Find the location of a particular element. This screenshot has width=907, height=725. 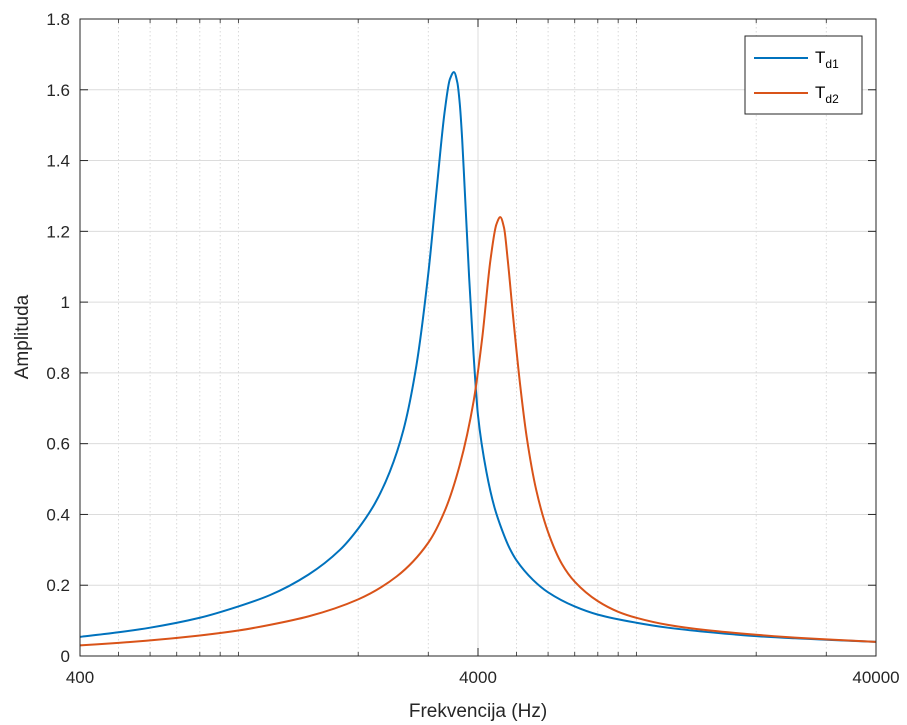

y-tick-label: 1.4 is located at coordinates (58, 161).